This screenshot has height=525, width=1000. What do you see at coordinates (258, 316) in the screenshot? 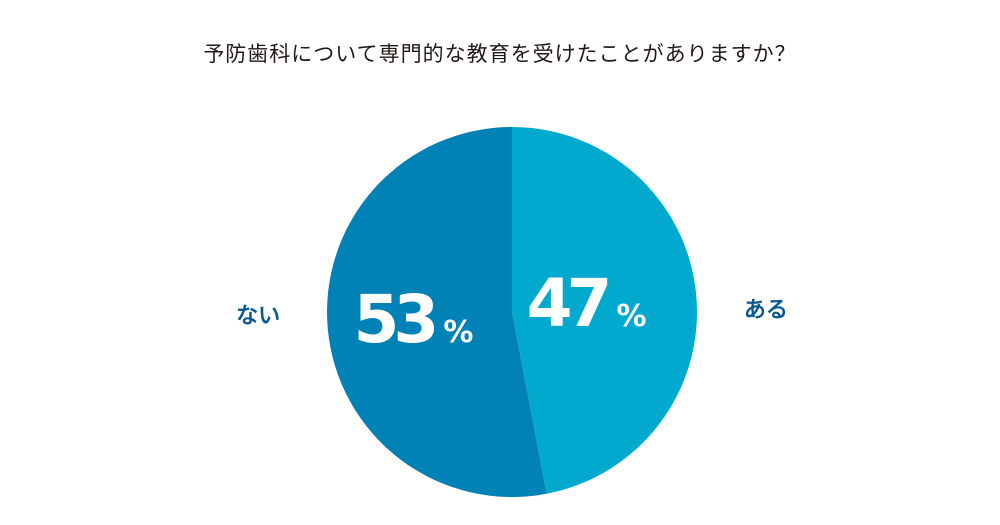
I see `slice-category-label: ない` at bounding box center [258, 316].